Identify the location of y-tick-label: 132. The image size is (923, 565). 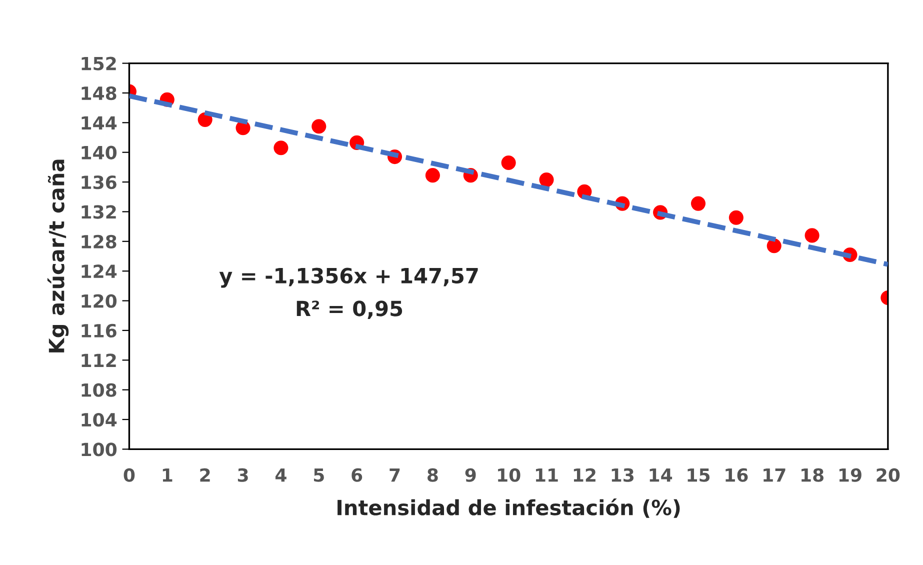
(99, 212).